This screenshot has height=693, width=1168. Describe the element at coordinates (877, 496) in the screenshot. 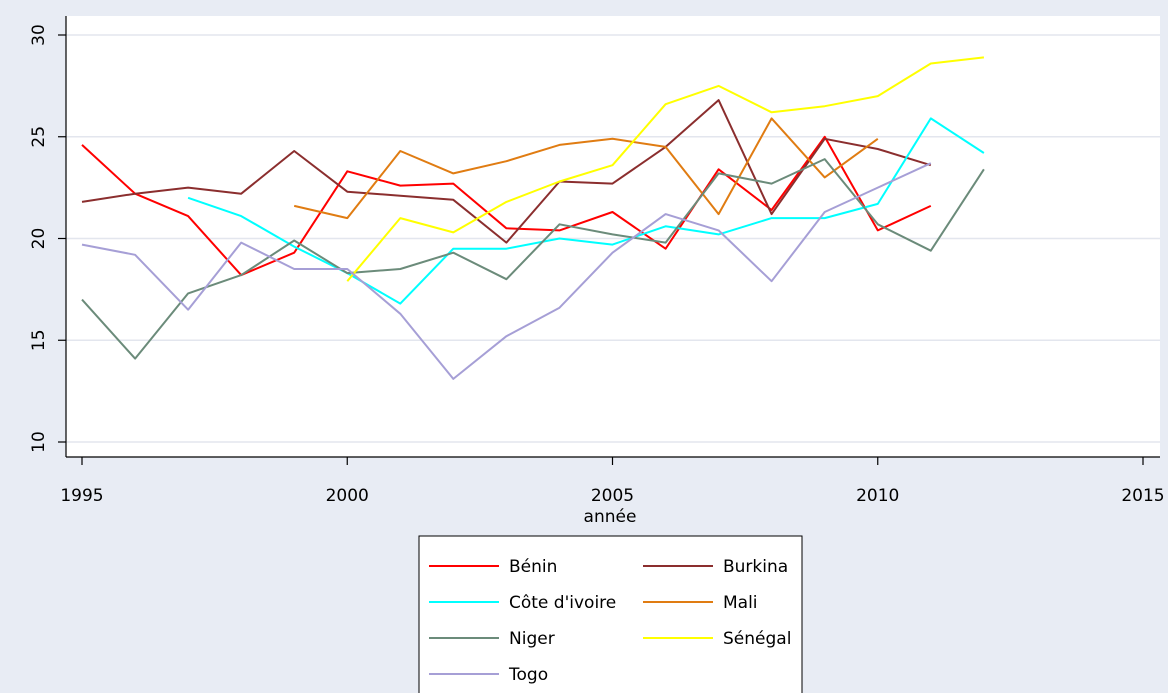

I see `x-tick-label: 2010` at that location.